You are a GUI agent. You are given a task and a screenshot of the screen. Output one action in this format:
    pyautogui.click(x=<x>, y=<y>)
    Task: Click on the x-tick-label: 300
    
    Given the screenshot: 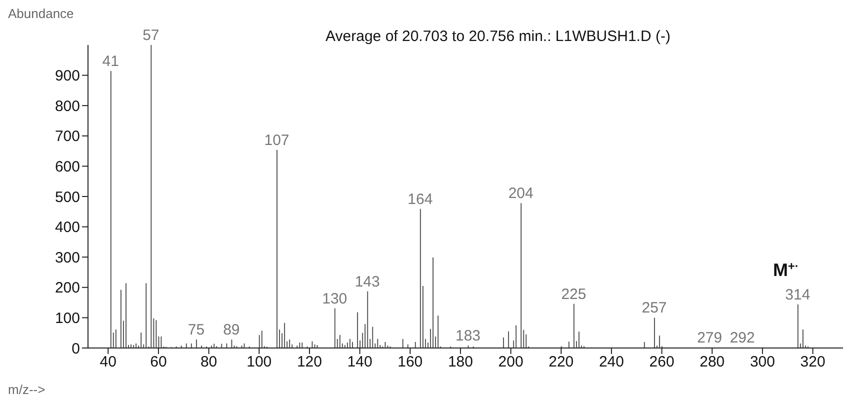 What is the action you would take?
    pyautogui.click(x=762, y=362)
    